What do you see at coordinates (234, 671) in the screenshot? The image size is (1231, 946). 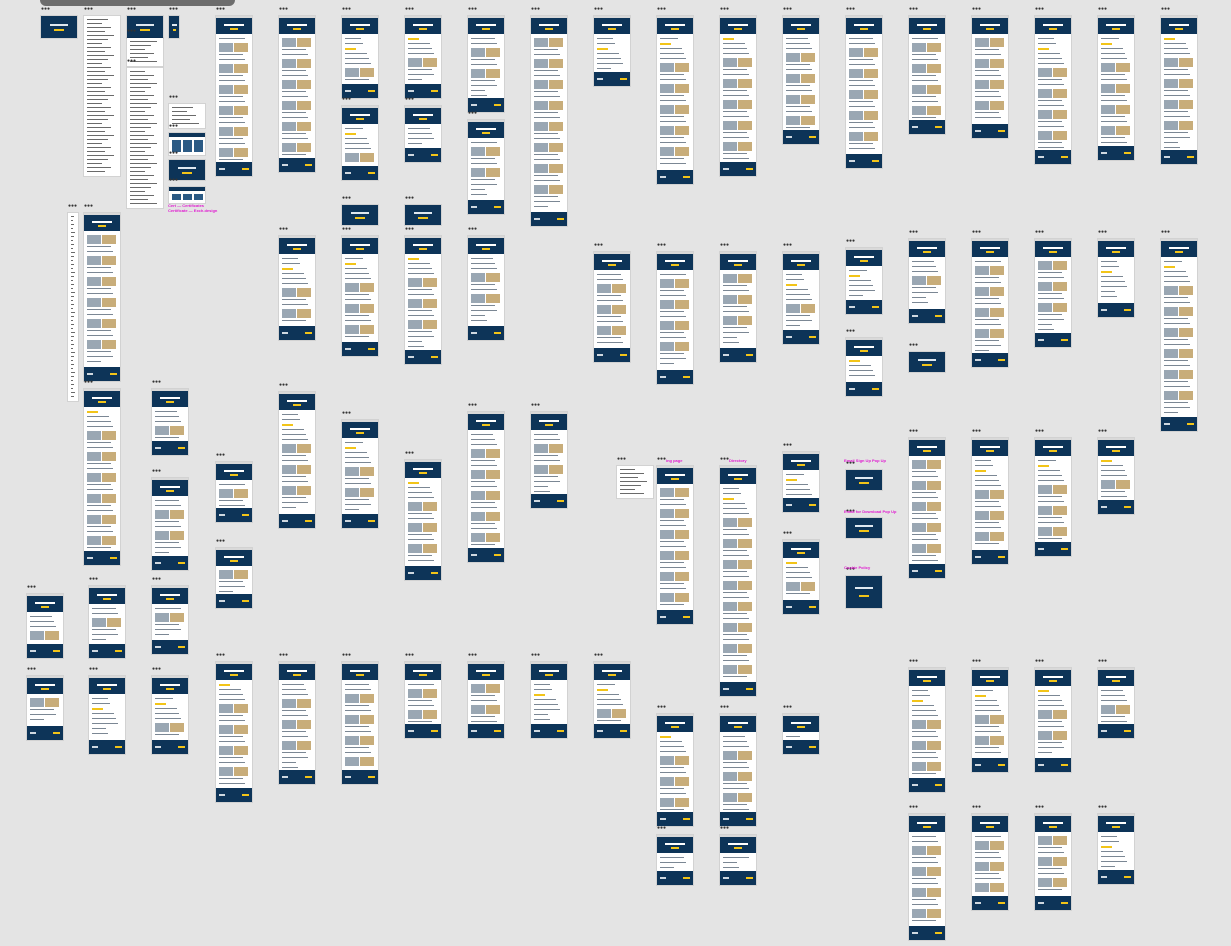 I see `page-title-line` at bounding box center [234, 671].